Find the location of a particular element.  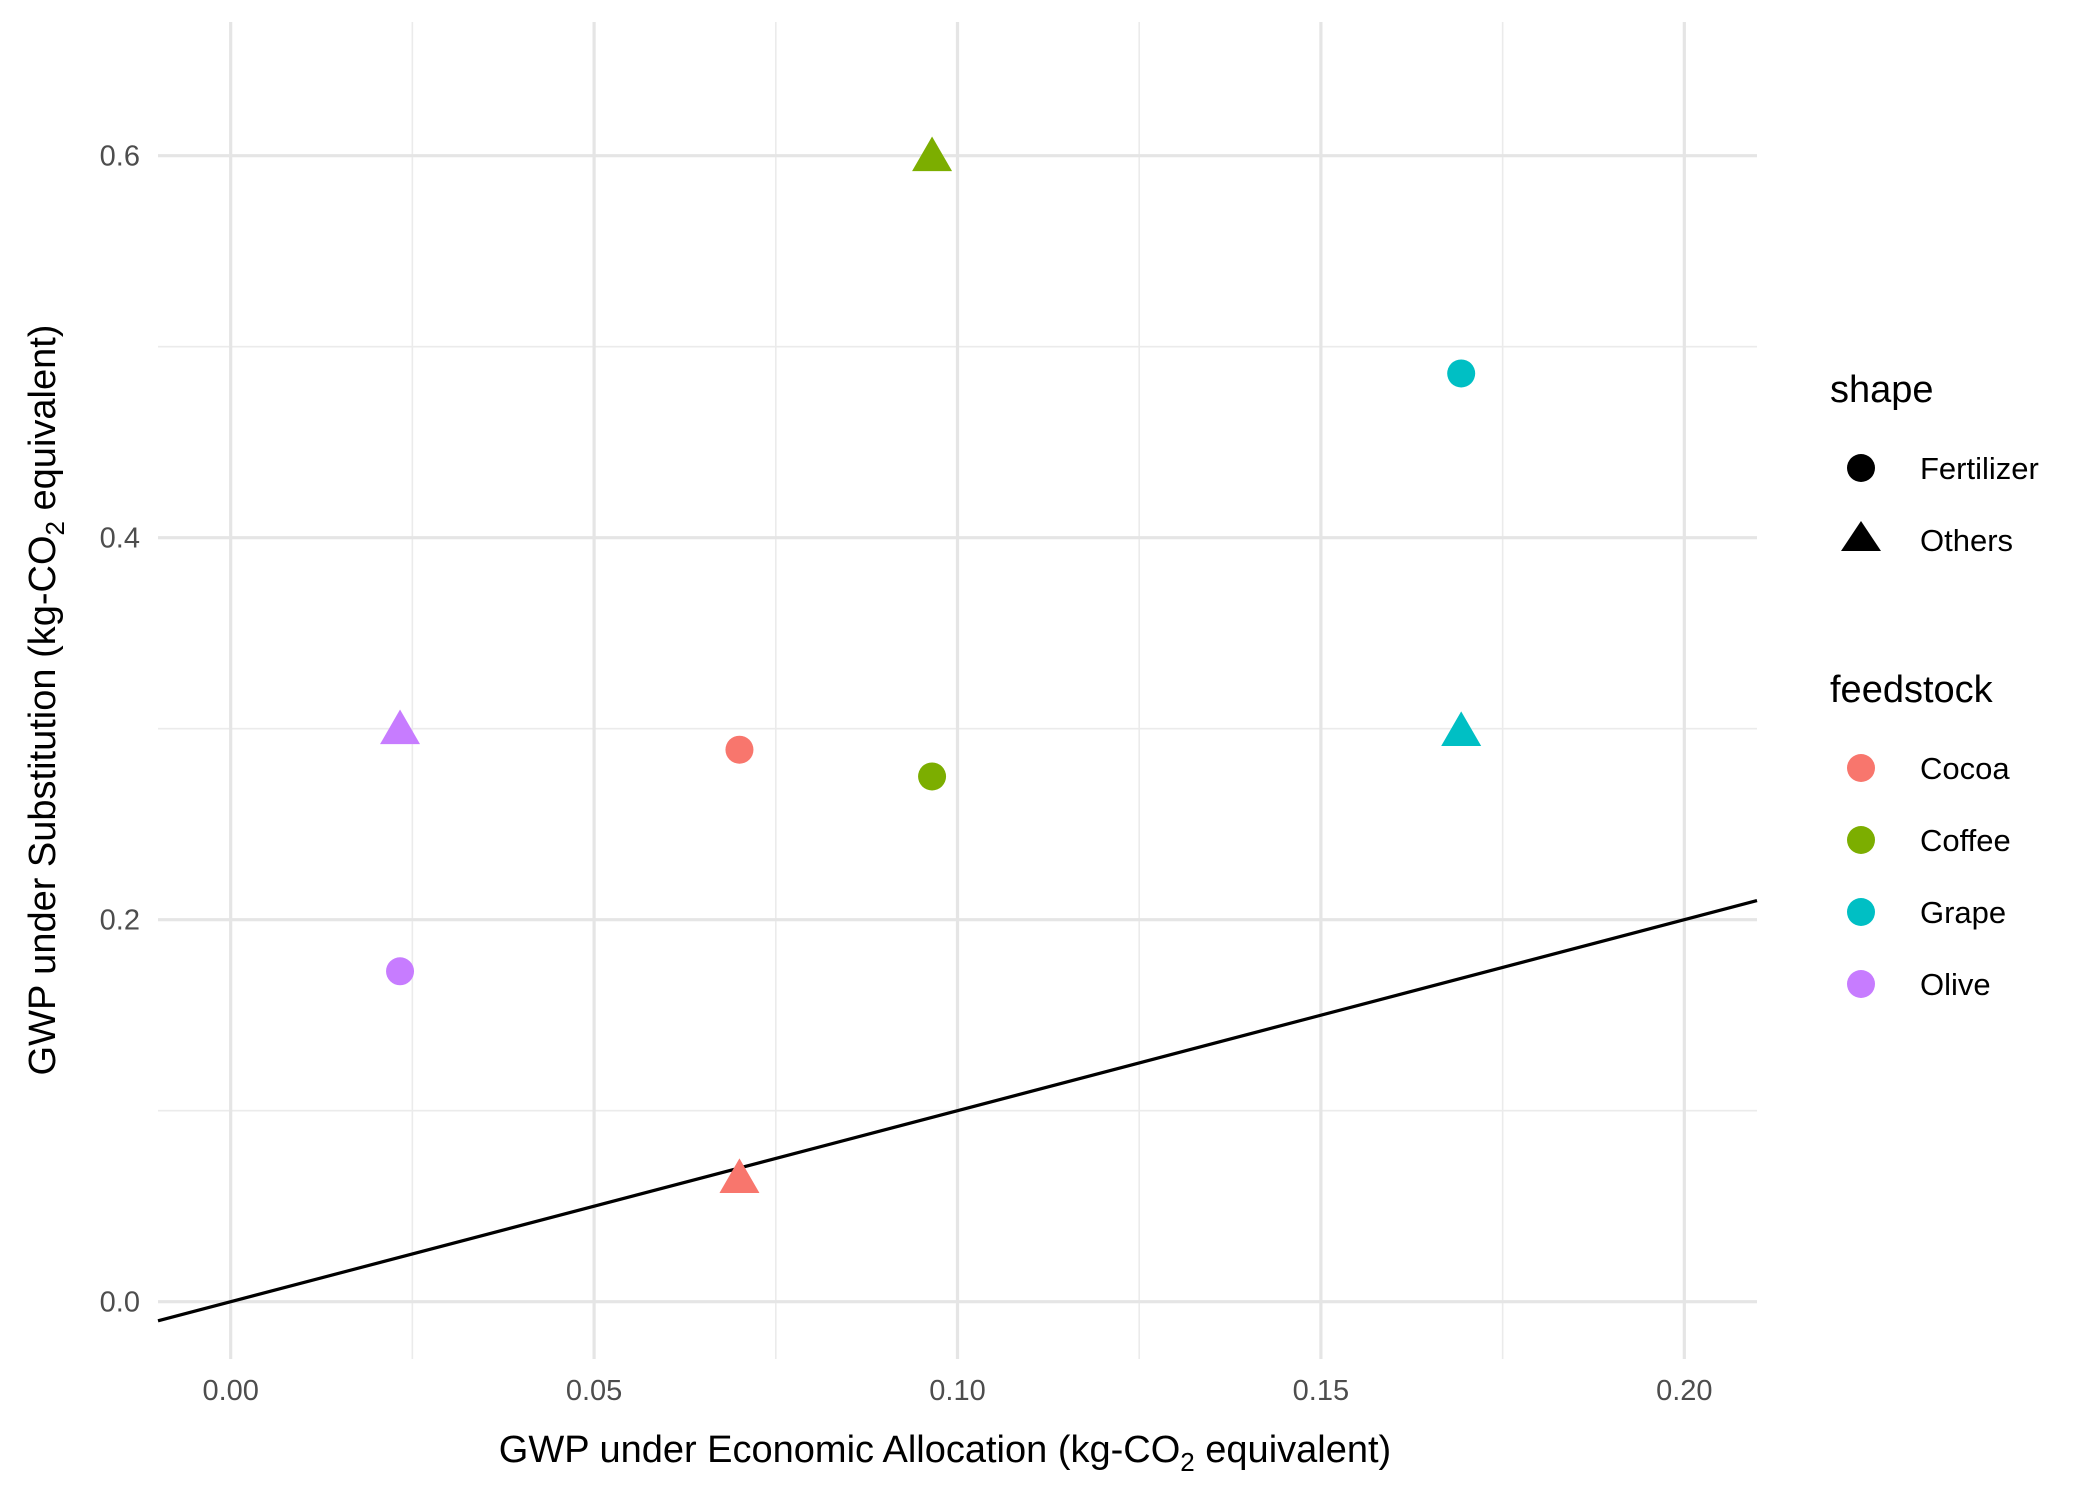

x-tick-label: 0.10 is located at coordinates (957, 1391).